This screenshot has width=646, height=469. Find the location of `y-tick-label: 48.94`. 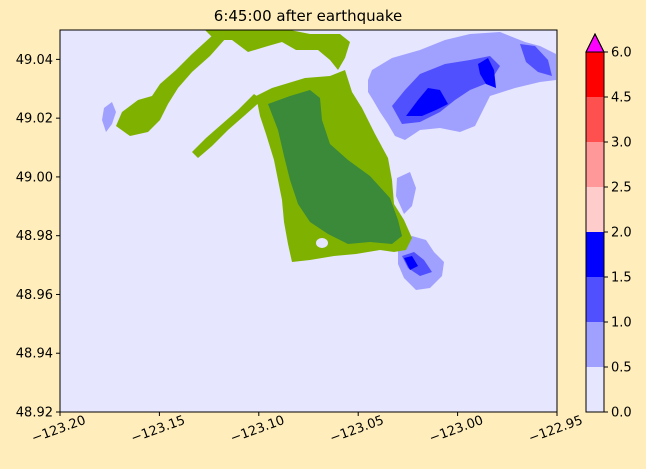

y-tick-label: 48.94 is located at coordinates (34, 354).